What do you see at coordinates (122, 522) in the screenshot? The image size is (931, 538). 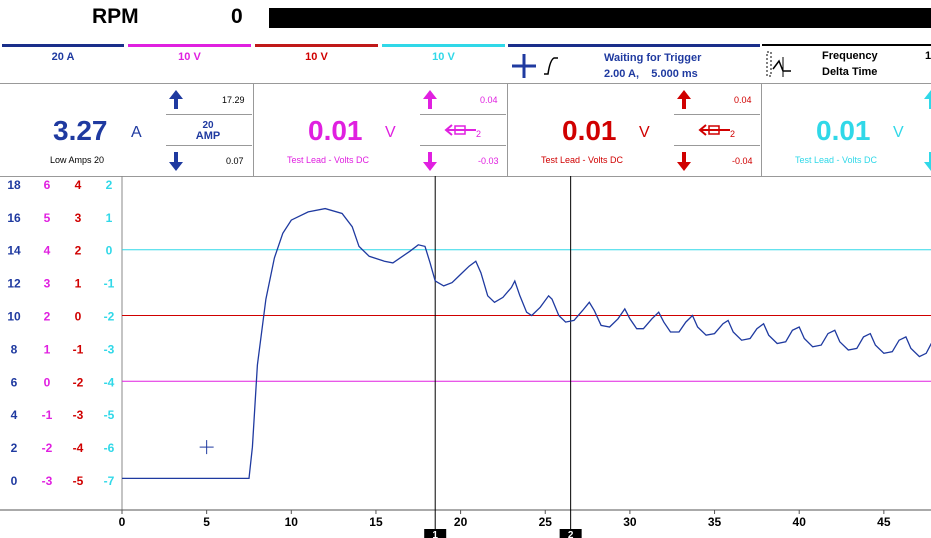 I see `x-tick-label: 0` at bounding box center [122, 522].